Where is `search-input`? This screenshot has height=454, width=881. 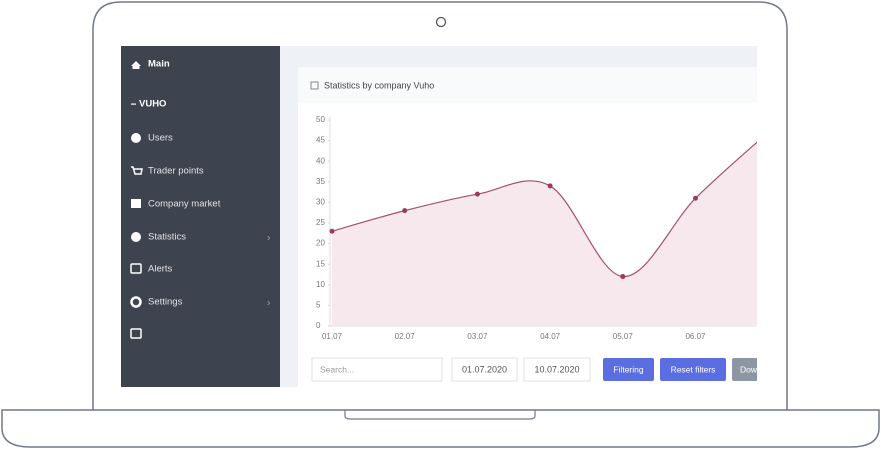
search-input is located at coordinates (377, 369).